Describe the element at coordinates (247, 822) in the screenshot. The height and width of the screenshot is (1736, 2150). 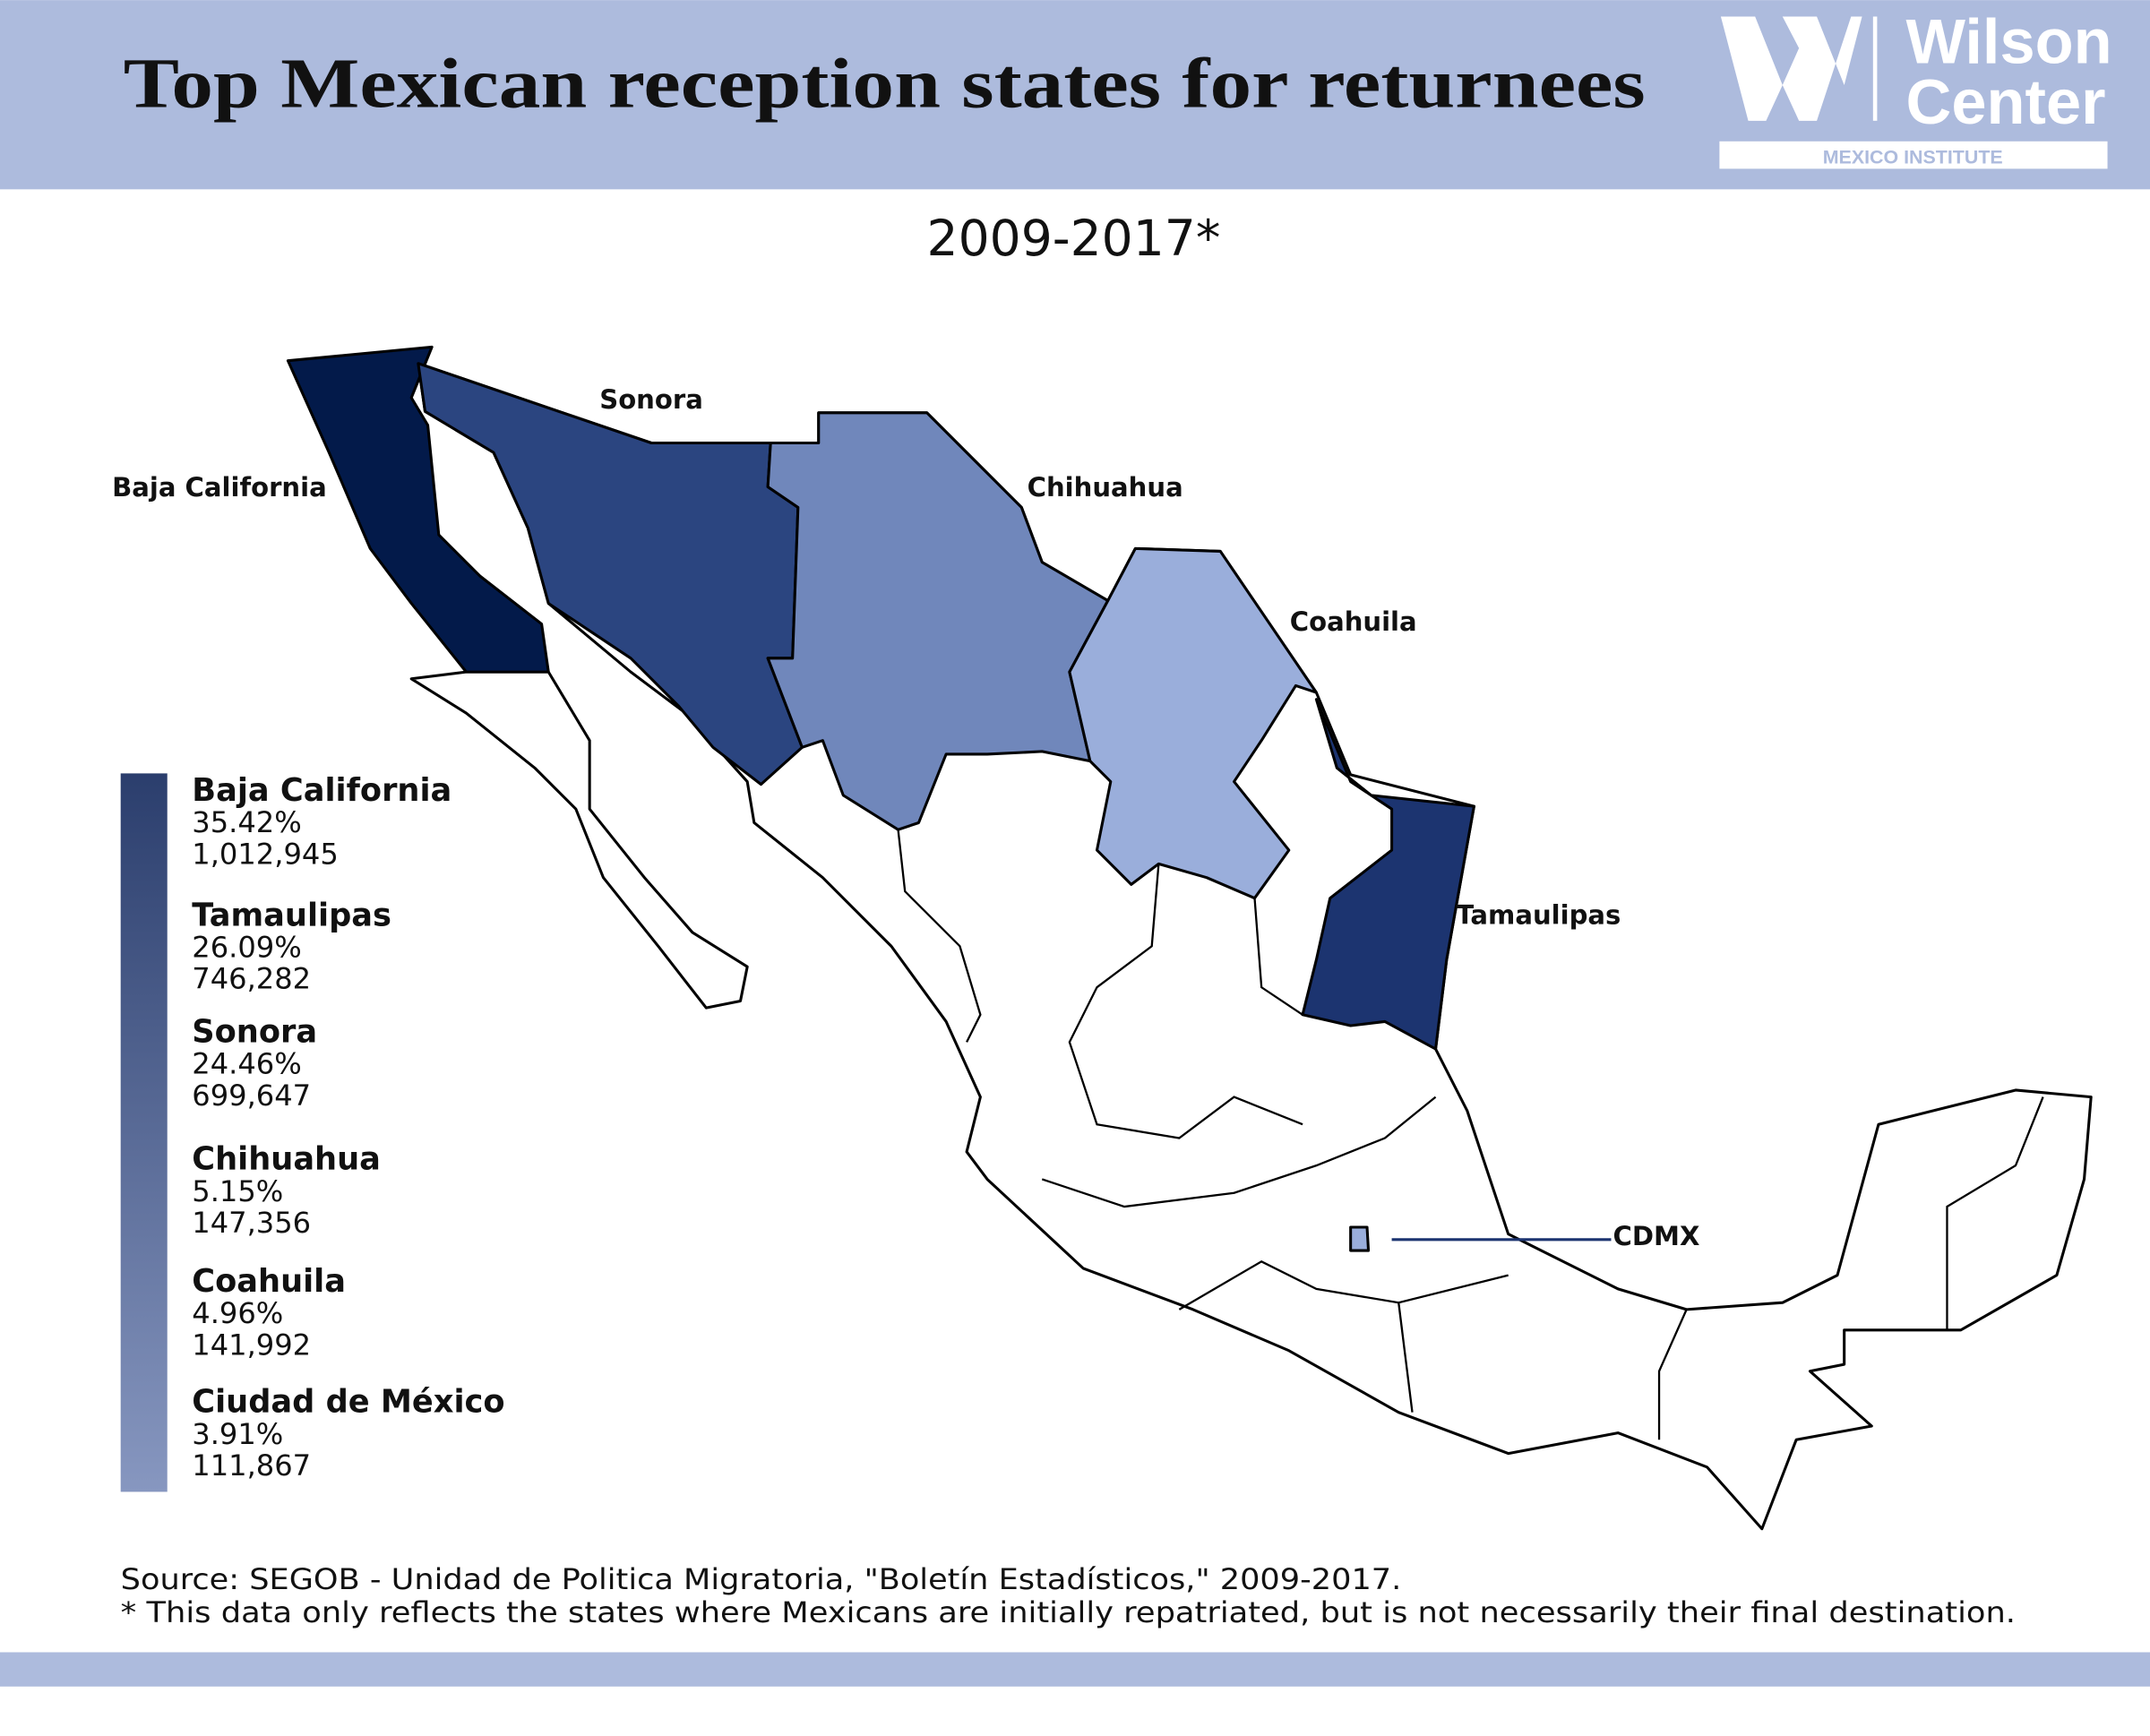
I see `legend-percent: 35.42%` at that location.